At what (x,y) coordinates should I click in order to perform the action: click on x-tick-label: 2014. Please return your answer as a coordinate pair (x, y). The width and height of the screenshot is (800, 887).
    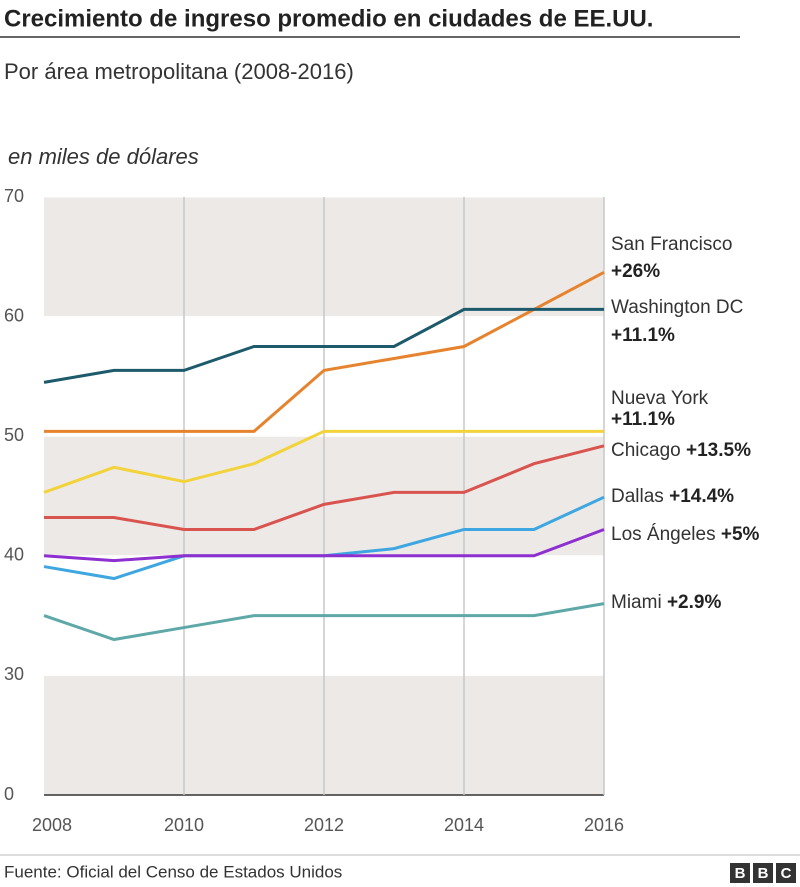
    Looking at the image, I should click on (464, 825).